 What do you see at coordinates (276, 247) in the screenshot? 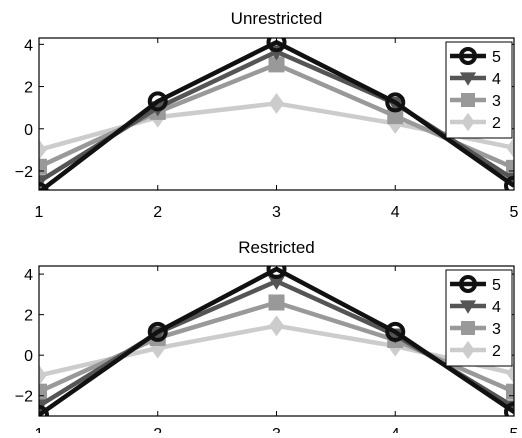
I see `chart-title: Restricted` at bounding box center [276, 247].